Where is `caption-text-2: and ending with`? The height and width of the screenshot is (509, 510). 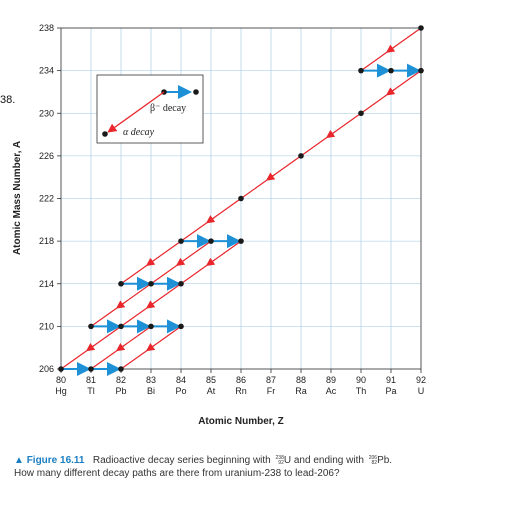 caption-text-2: and ending with is located at coordinates (328, 460).